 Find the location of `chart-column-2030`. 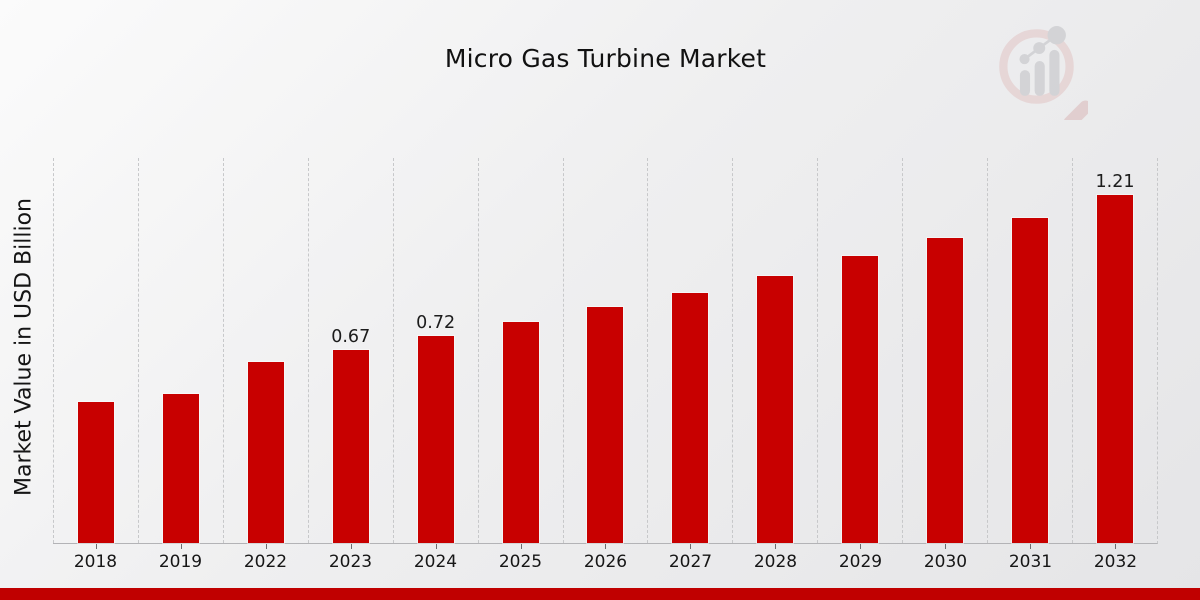

chart-column-2030 is located at coordinates (944, 353).